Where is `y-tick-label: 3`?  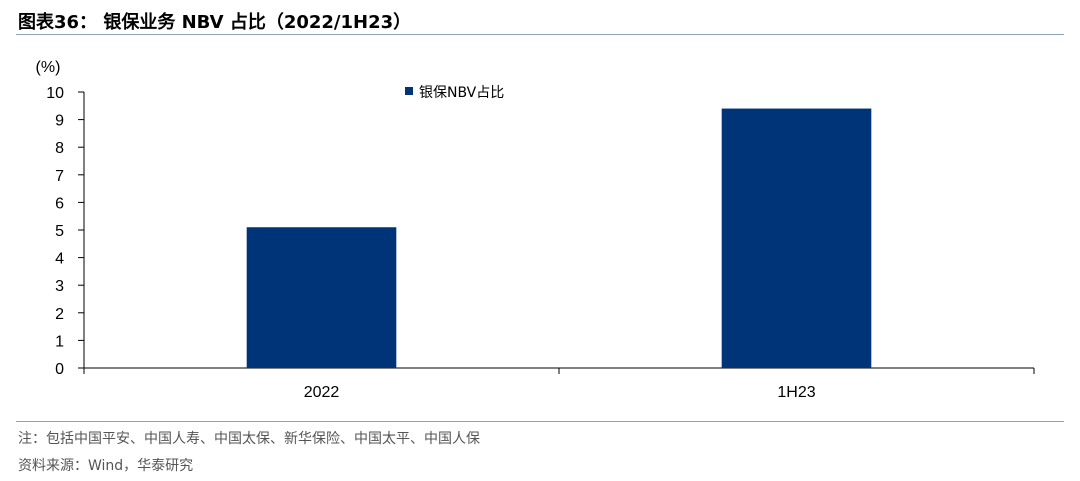 y-tick-label: 3 is located at coordinates (59, 286).